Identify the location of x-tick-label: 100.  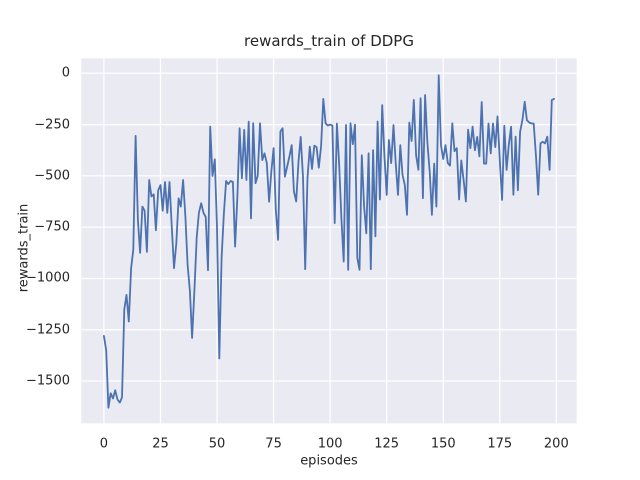
(330, 444).